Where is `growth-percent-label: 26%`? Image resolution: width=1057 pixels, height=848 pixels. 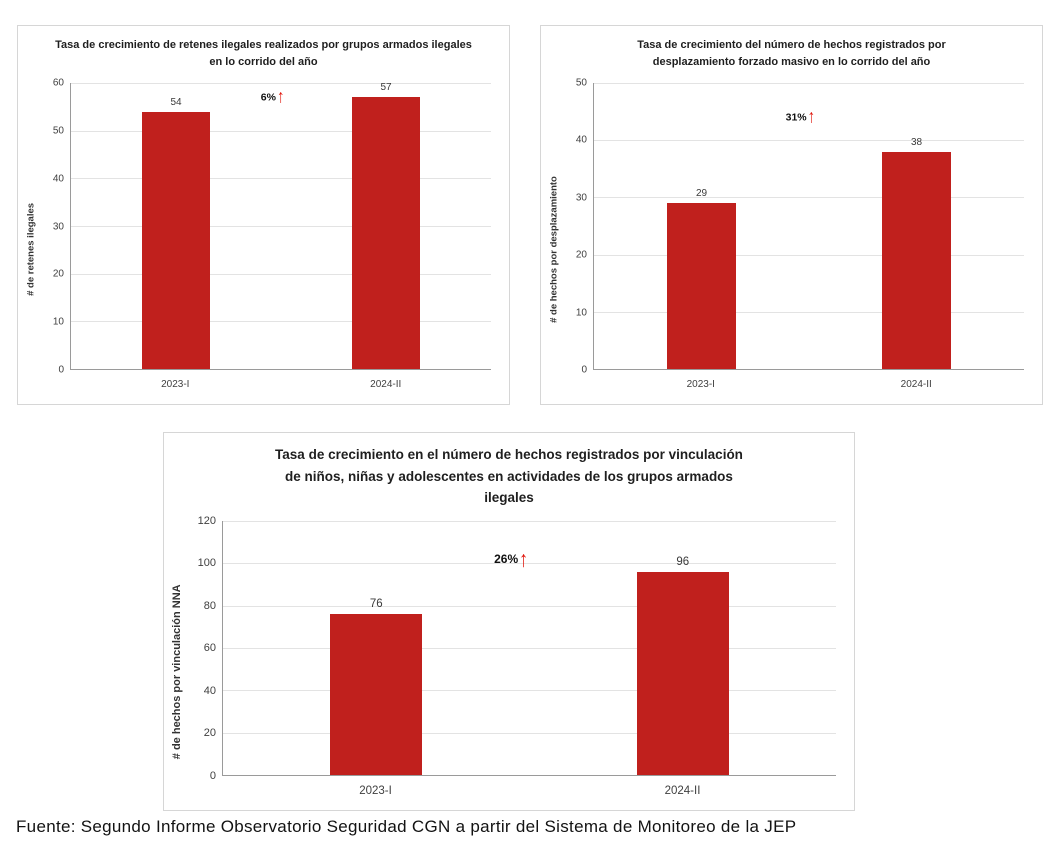
growth-percent-label: 26% is located at coordinates (506, 558).